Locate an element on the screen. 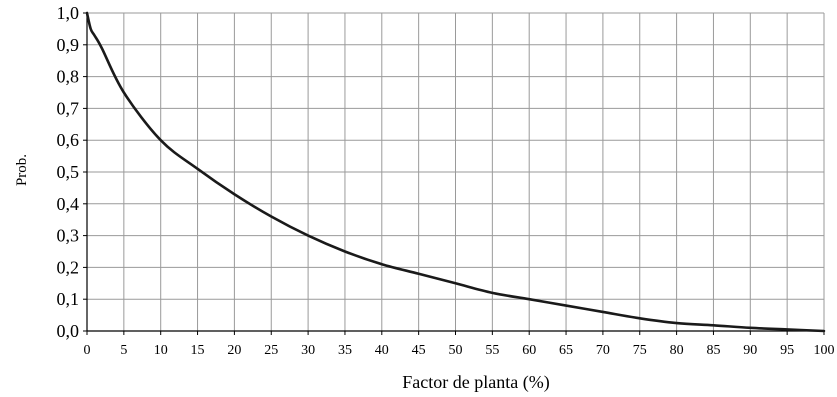 This screenshot has width=837, height=397. x-tick-label: 55 is located at coordinates (492, 350).